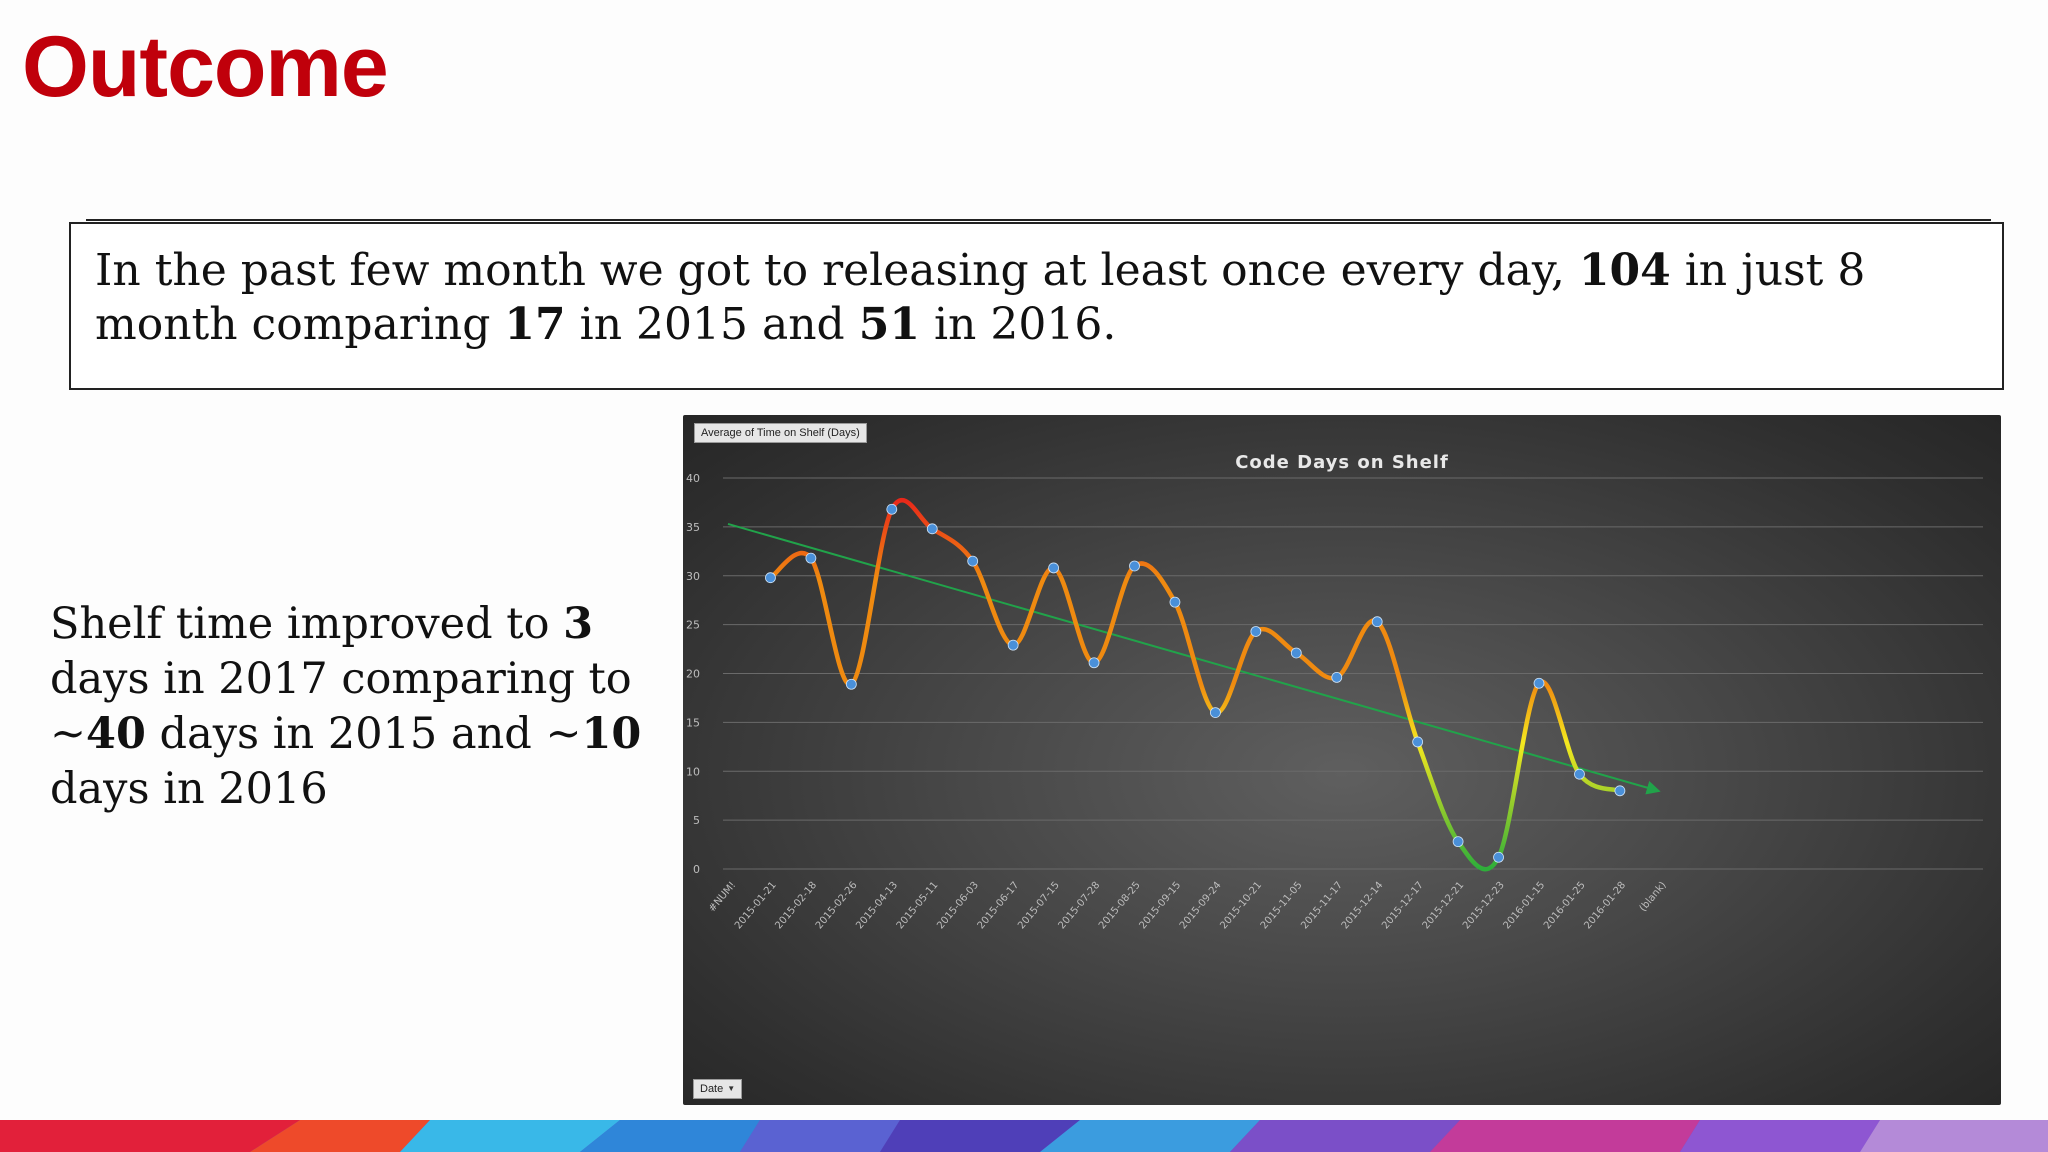 This screenshot has width=2048, height=1152. What do you see at coordinates (1018, 324) in the screenshot?
I see `summary-text-4: in 2016.` at bounding box center [1018, 324].